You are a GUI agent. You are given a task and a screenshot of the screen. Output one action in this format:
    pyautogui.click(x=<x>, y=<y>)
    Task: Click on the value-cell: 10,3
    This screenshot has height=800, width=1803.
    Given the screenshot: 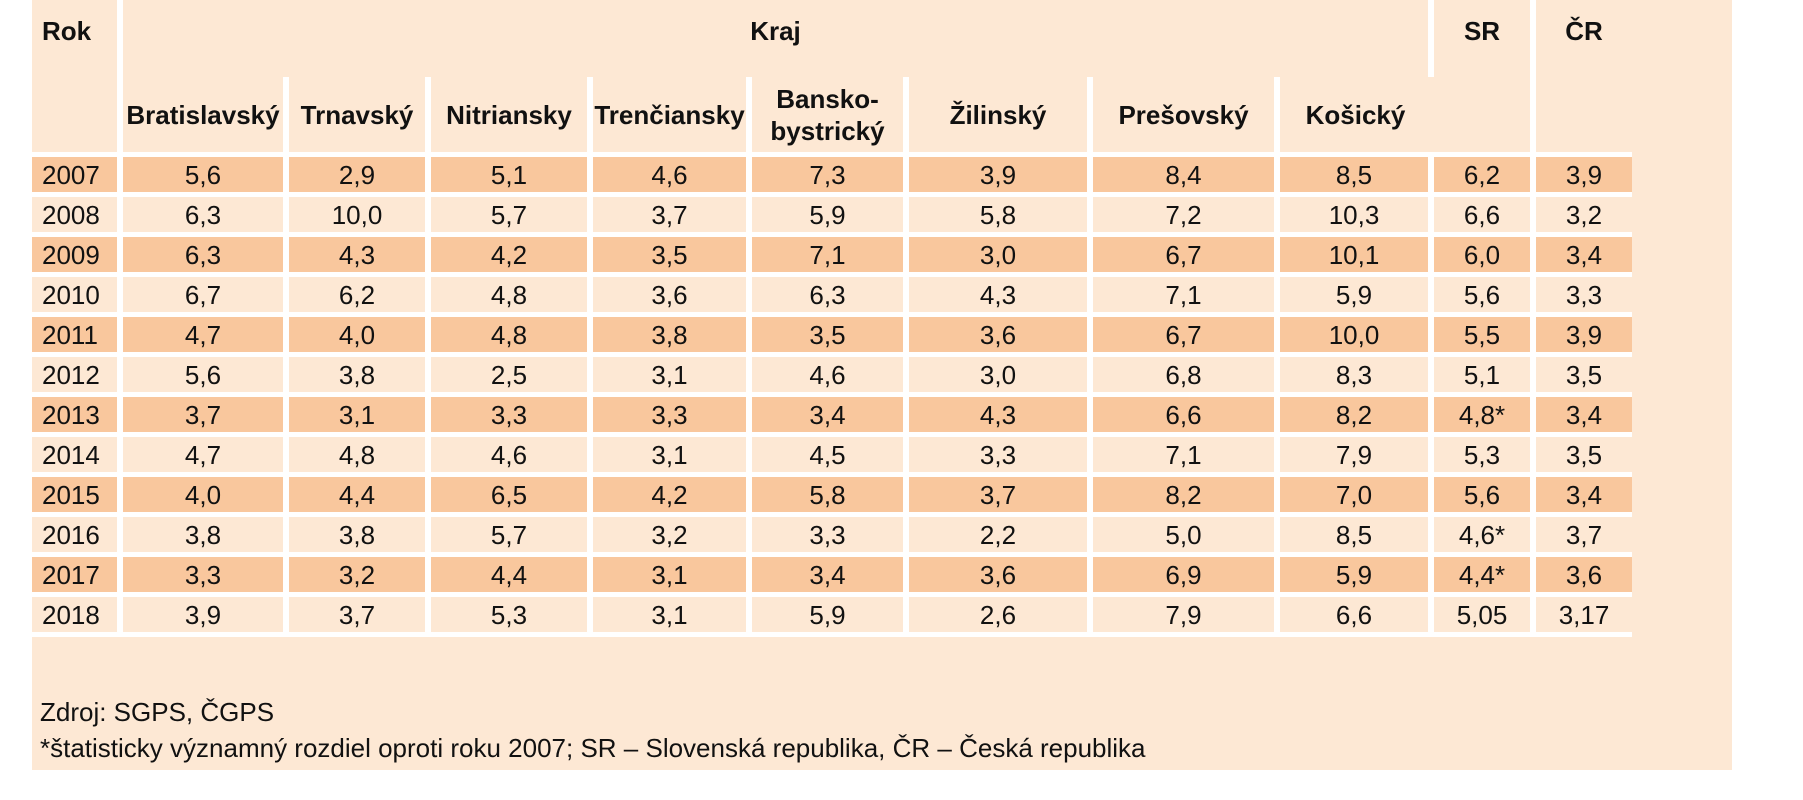 What is the action you would take?
    pyautogui.click(x=1355, y=215)
    